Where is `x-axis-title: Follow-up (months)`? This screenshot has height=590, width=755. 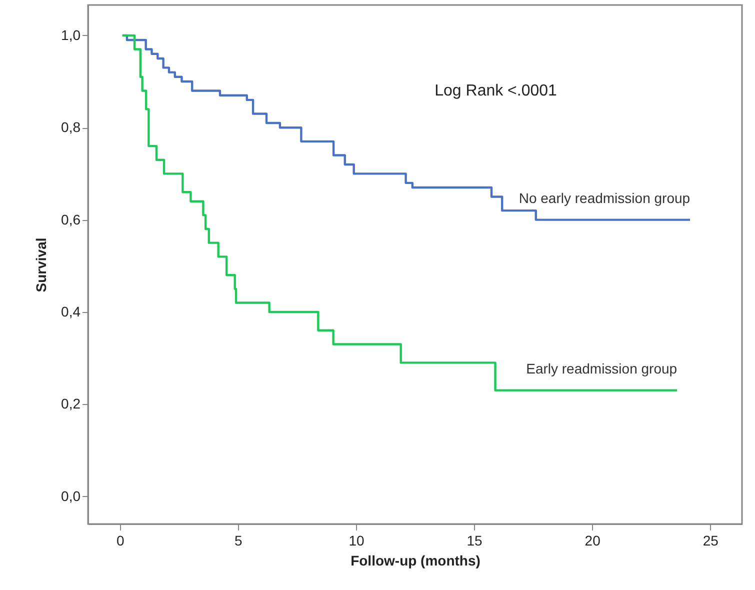 x-axis-title: Follow-up (months) is located at coordinates (415, 560).